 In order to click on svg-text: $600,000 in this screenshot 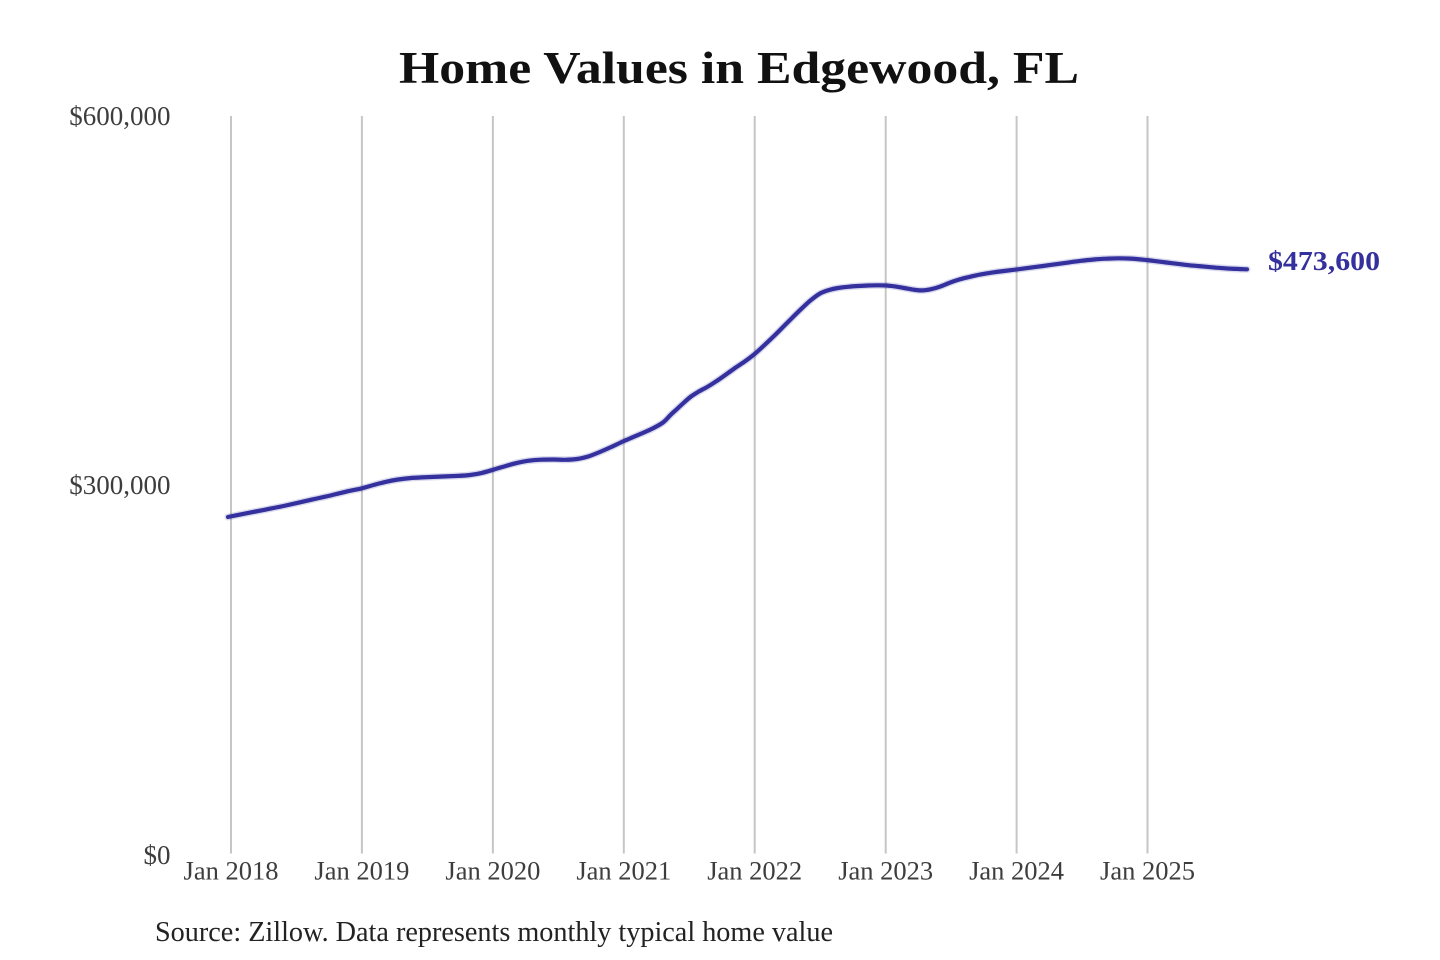, I will do `click(119, 116)`.